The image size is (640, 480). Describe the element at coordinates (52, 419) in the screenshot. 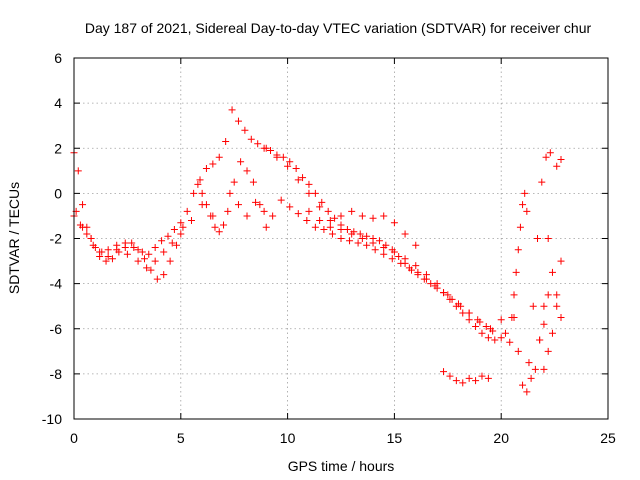

I see `y-tick-label: -10` at that location.